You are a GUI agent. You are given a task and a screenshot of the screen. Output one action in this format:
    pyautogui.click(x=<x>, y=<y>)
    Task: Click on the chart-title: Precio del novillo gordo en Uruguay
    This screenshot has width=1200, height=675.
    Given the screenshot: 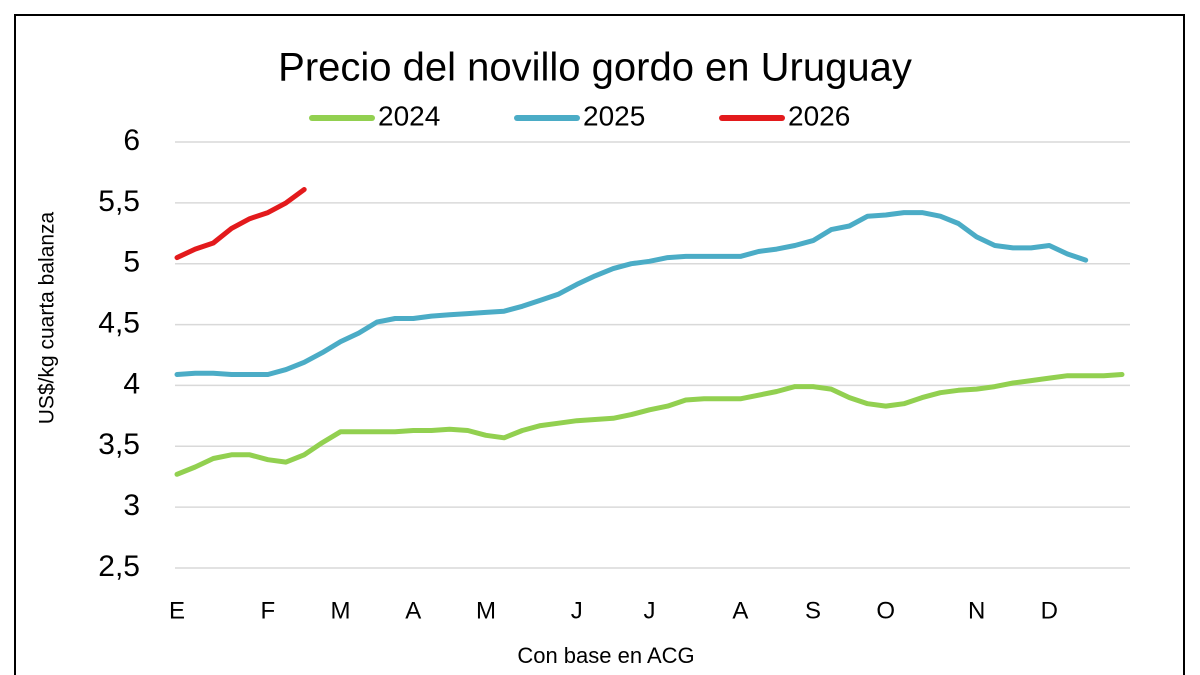 What is the action you would take?
    pyautogui.click(x=595, y=68)
    